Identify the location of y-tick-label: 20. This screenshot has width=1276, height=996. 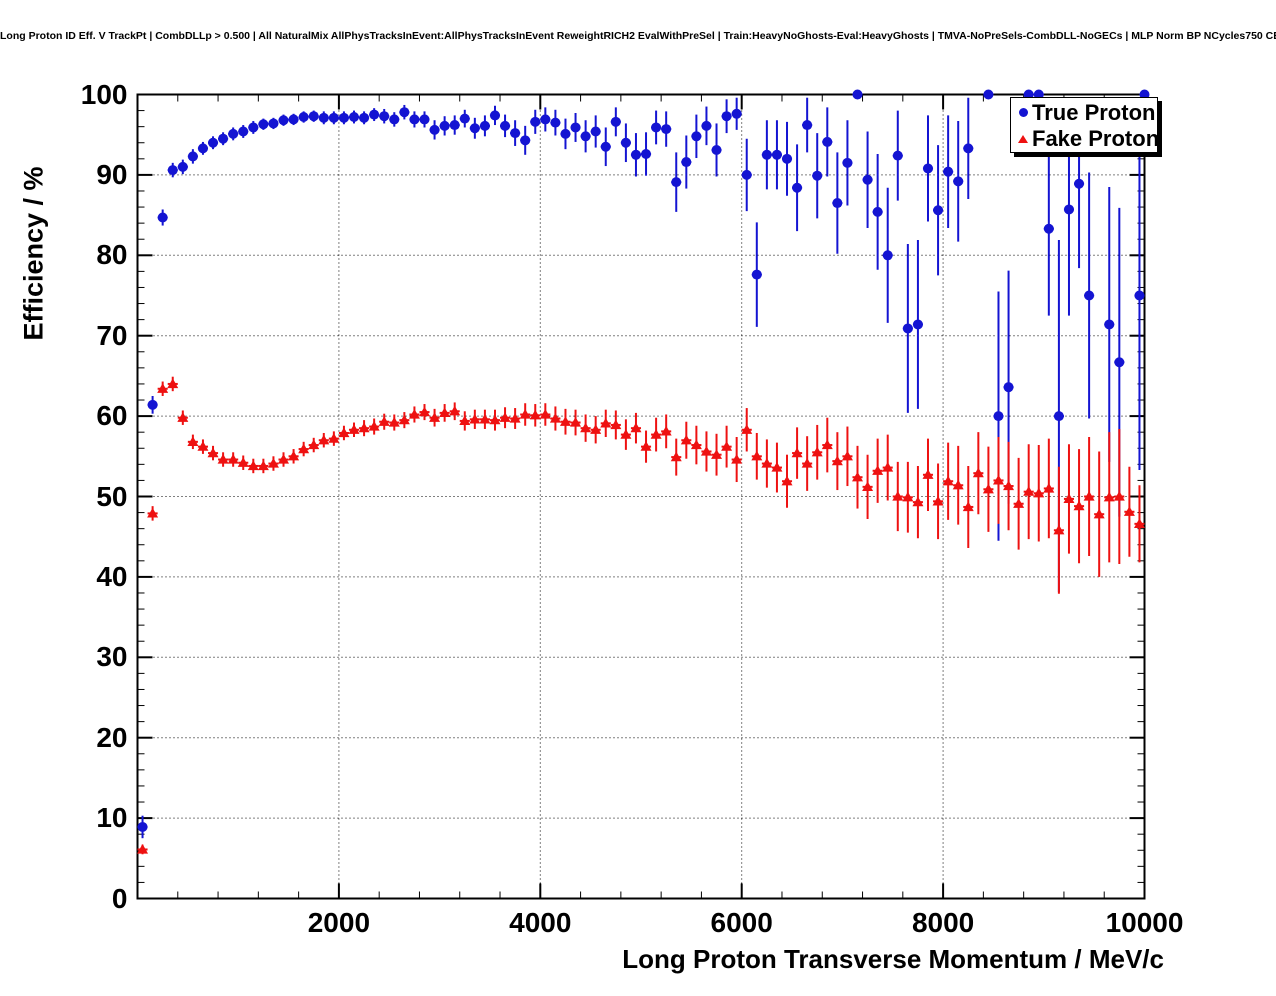
(112, 737).